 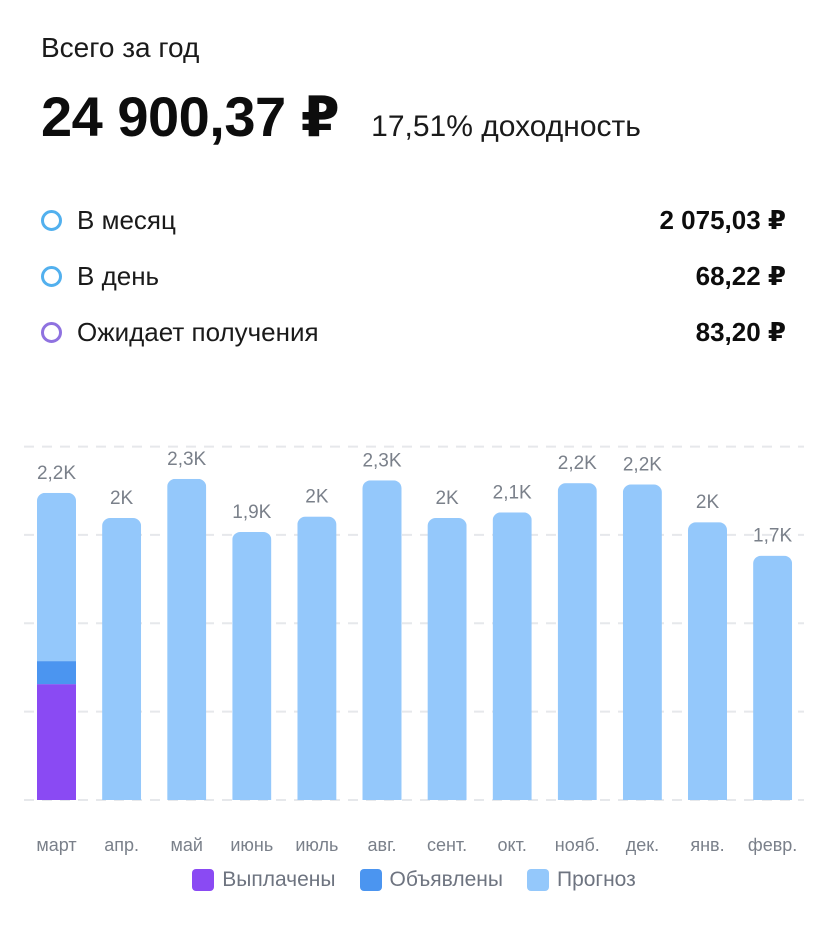 What do you see at coordinates (772, 845) in the screenshot?
I see `month-label: февр.` at bounding box center [772, 845].